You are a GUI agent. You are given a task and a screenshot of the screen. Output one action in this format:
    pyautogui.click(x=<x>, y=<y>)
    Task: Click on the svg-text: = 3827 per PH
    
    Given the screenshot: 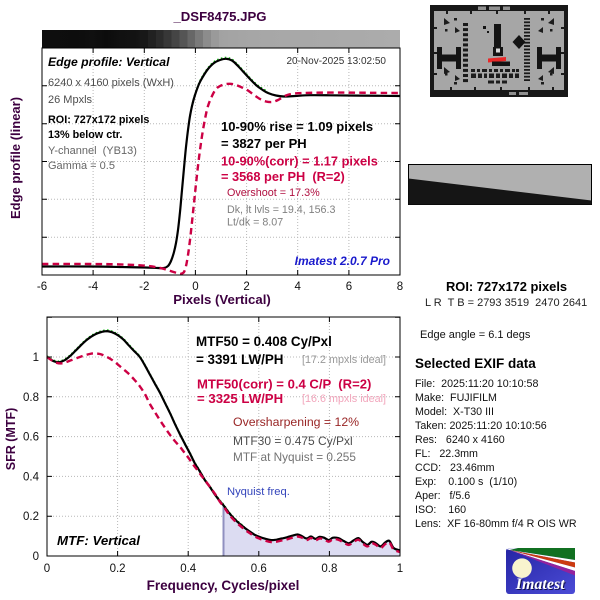 What is the action you would take?
    pyautogui.click(x=264, y=143)
    